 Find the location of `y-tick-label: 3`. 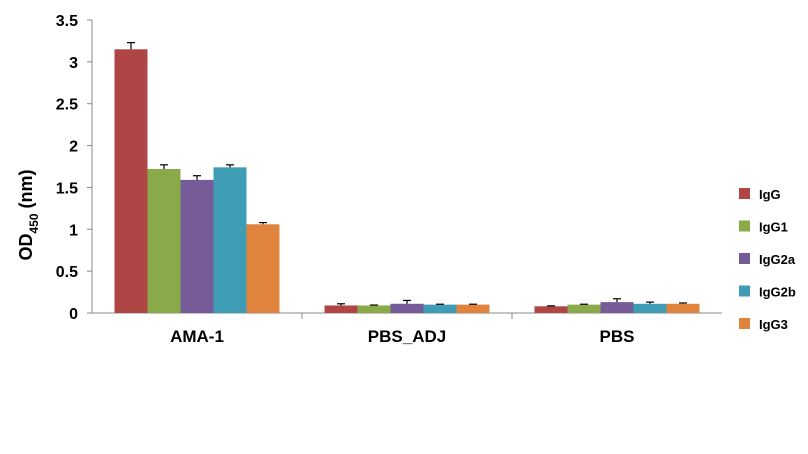

y-tick-label: 3 is located at coordinates (73, 63).